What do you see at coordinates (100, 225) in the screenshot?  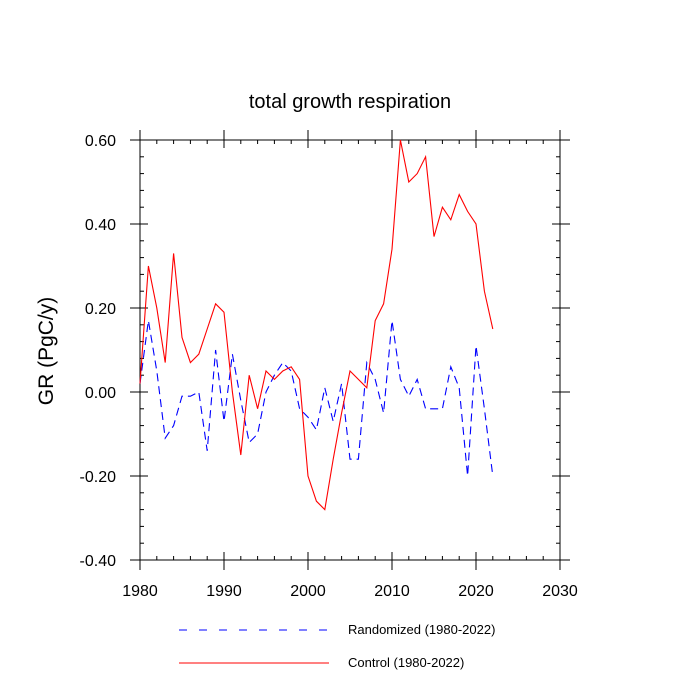 I see `y-tick-label: 0.40` at bounding box center [100, 225].